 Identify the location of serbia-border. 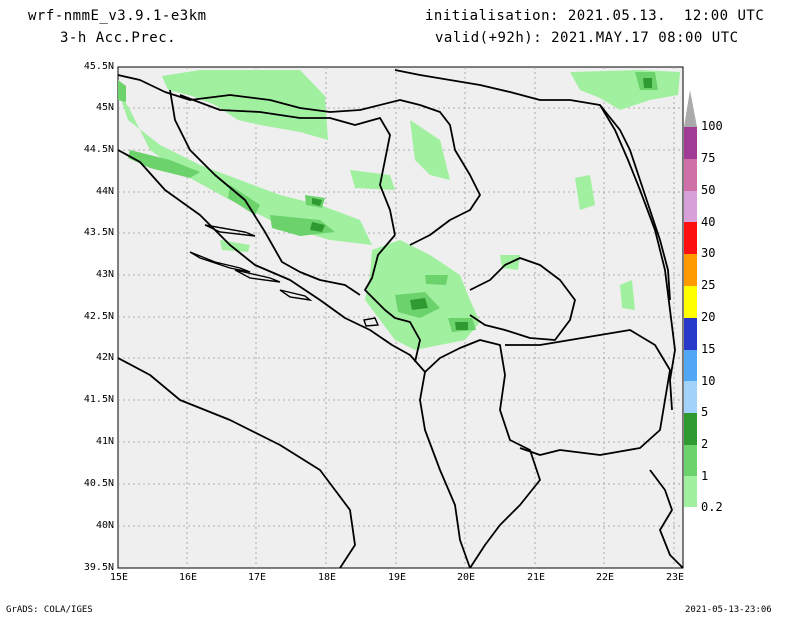
(445, 175).